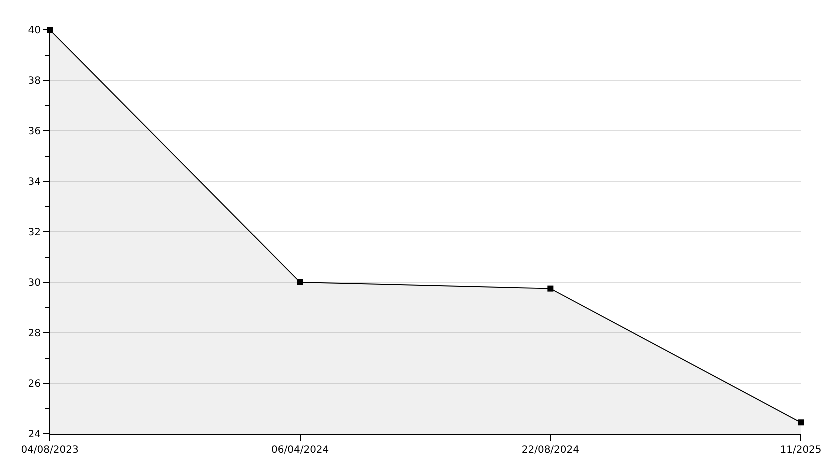  I want to click on y-tick-label: 28, so click(34, 334).